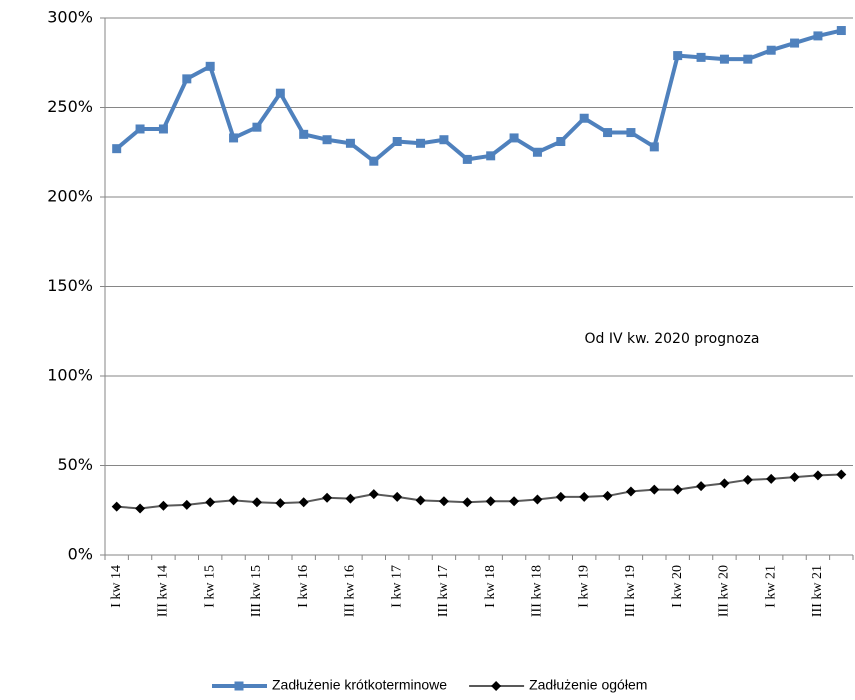 The image size is (855, 700). What do you see at coordinates (209, 586) in the screenshot?
I see `x-tick-label: I kw 15` at bounding box center [209, 586].